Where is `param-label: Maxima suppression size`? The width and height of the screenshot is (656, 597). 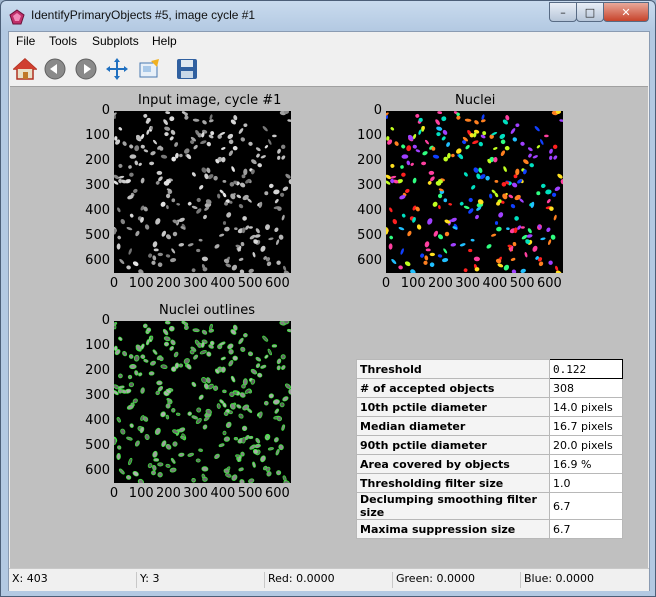 param-label: Maxima suppression size is located at coordinates (453, 529).